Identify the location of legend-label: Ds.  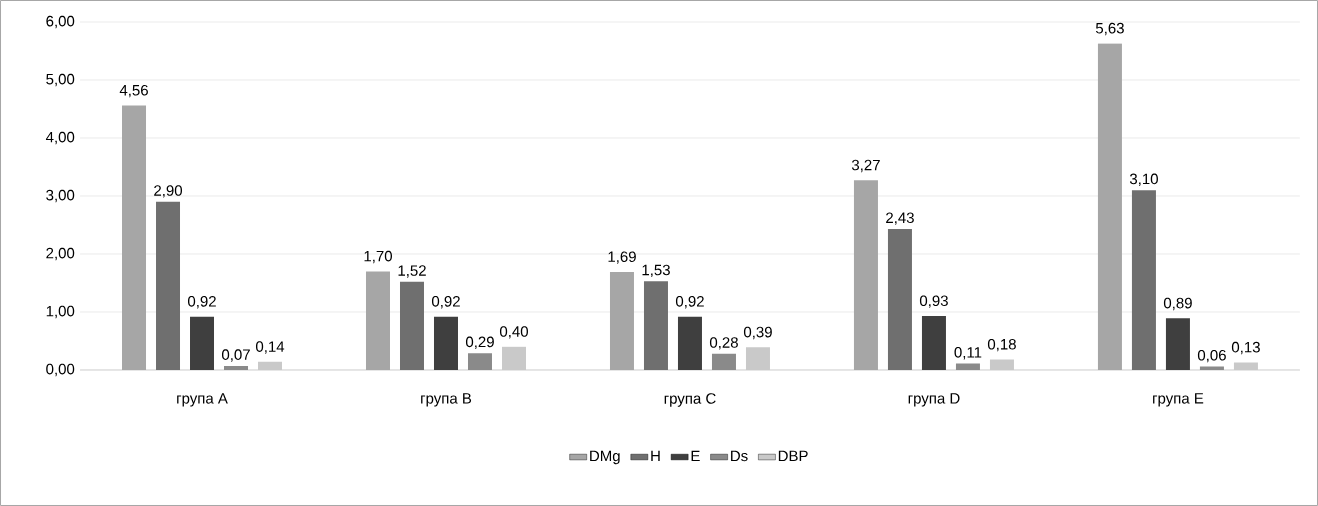
(739, 456).